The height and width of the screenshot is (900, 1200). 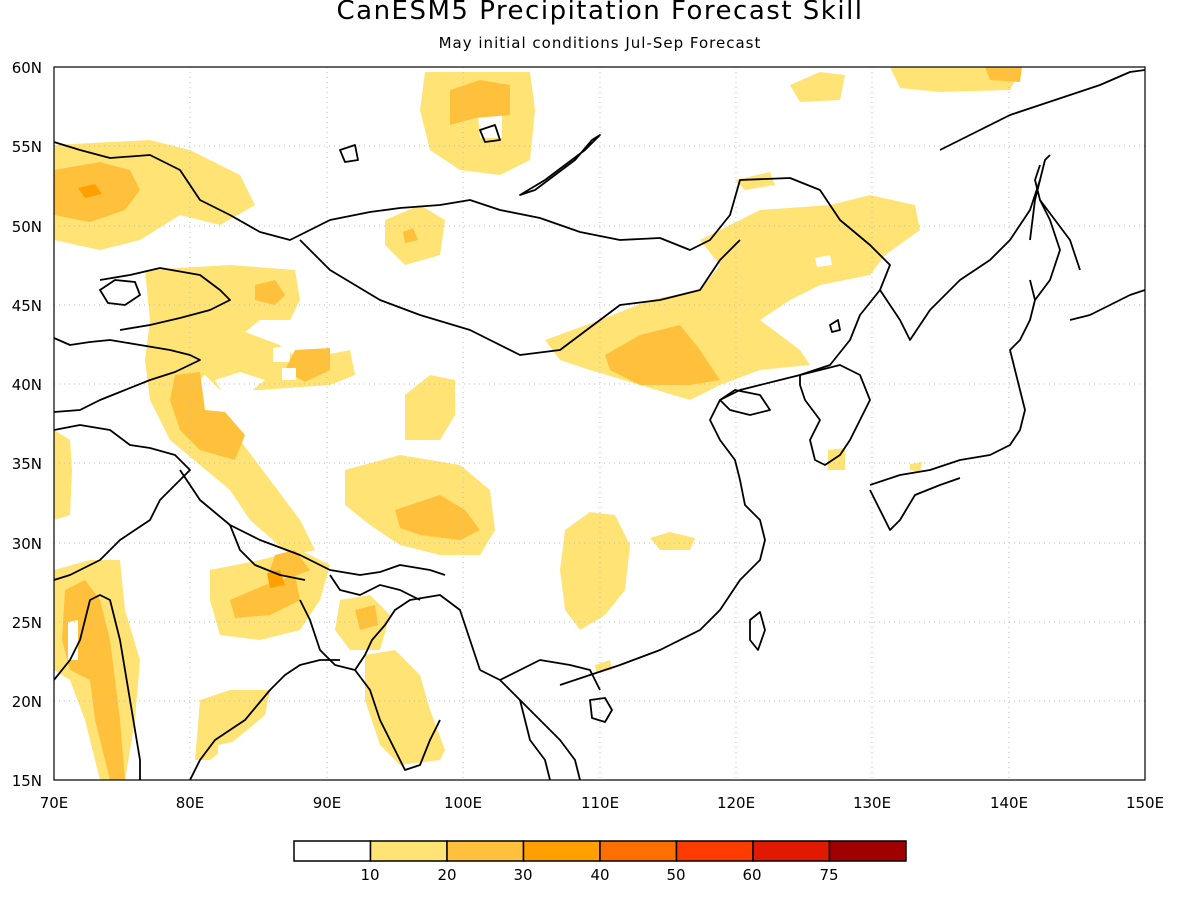 What do you see at coordinates (463, 803) in the screenshot?
I see `lon-label: 100E` at bounding box center [463, 803].